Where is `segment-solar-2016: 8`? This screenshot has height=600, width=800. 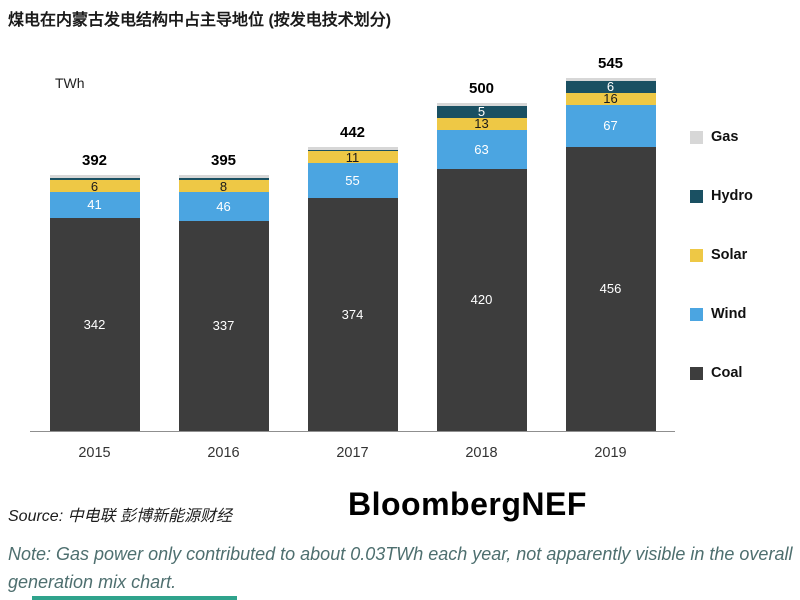 segment-solar-2016: 8 is located at coordinates (223, 186).